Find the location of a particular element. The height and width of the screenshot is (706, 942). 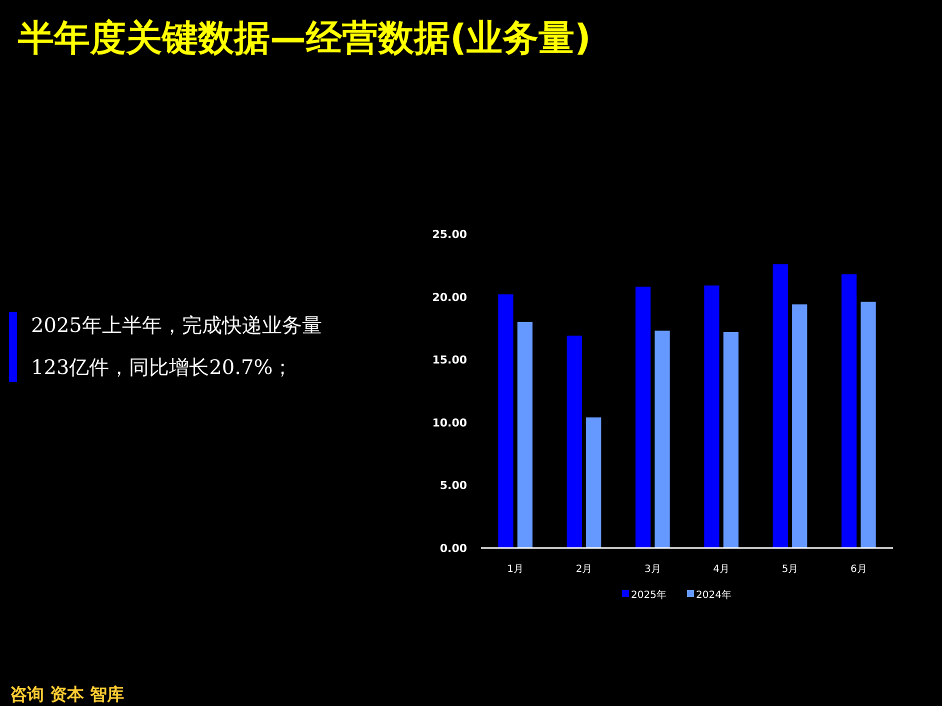

x-tick-label: 4月 is located at coordinates (721, 569).